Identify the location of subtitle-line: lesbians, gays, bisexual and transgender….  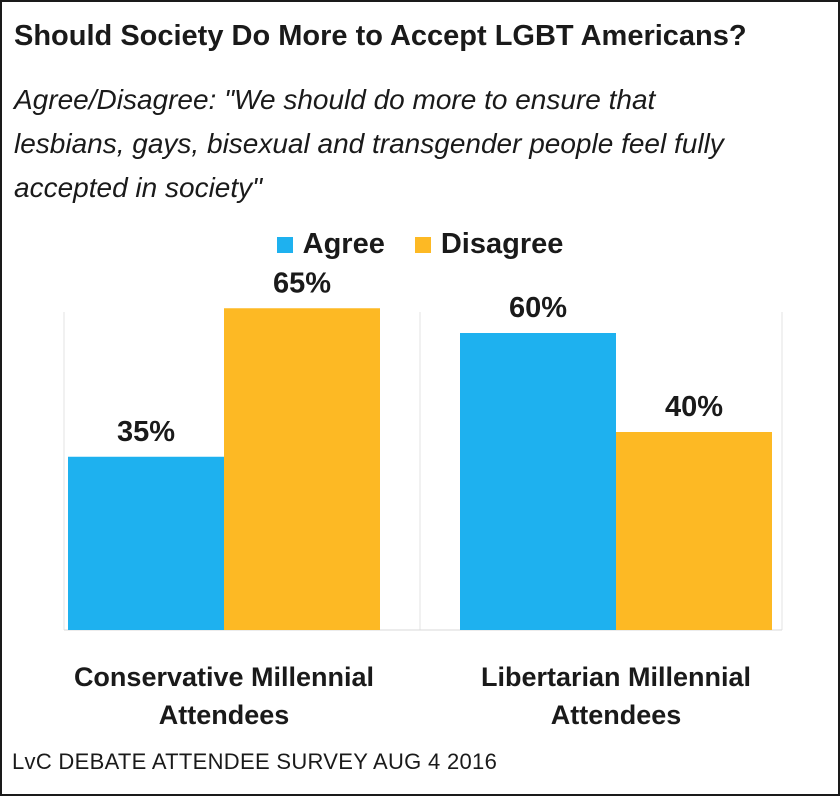
(369, 143).